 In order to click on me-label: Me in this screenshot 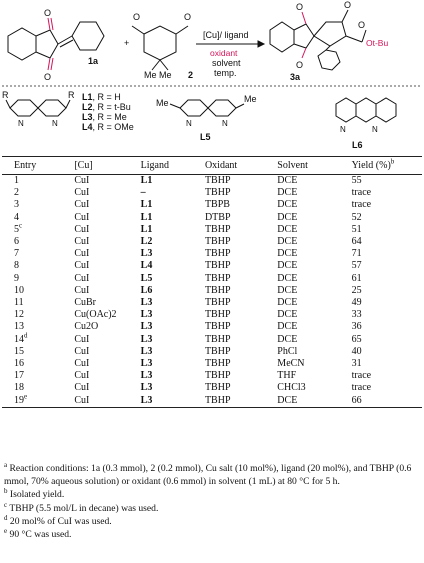, I will do `click(162, 103)`.